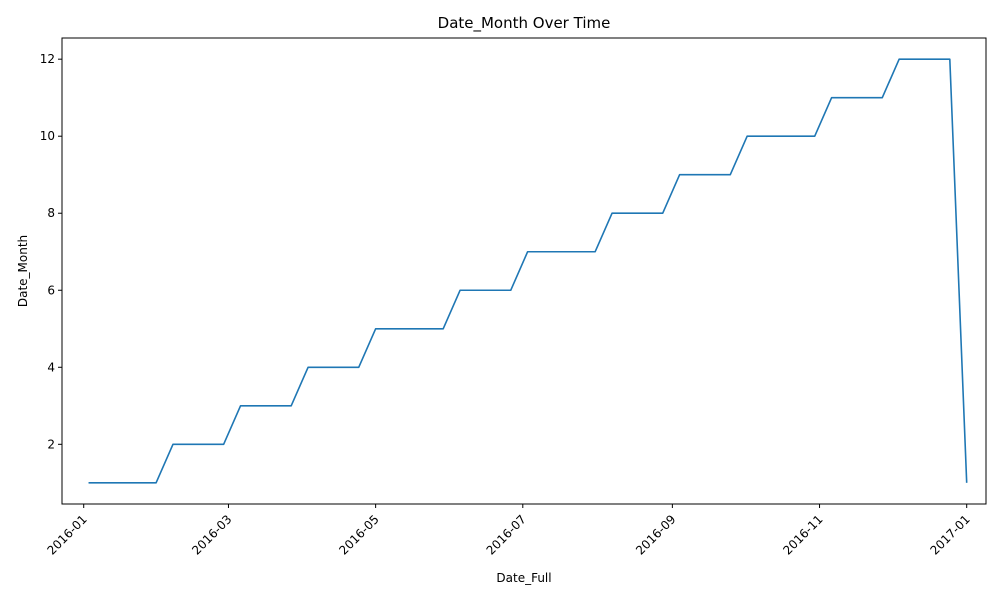 This screenshot has height=600, width=1000. I want to click on x-tick-label: 2016-11, so click(802, 534).